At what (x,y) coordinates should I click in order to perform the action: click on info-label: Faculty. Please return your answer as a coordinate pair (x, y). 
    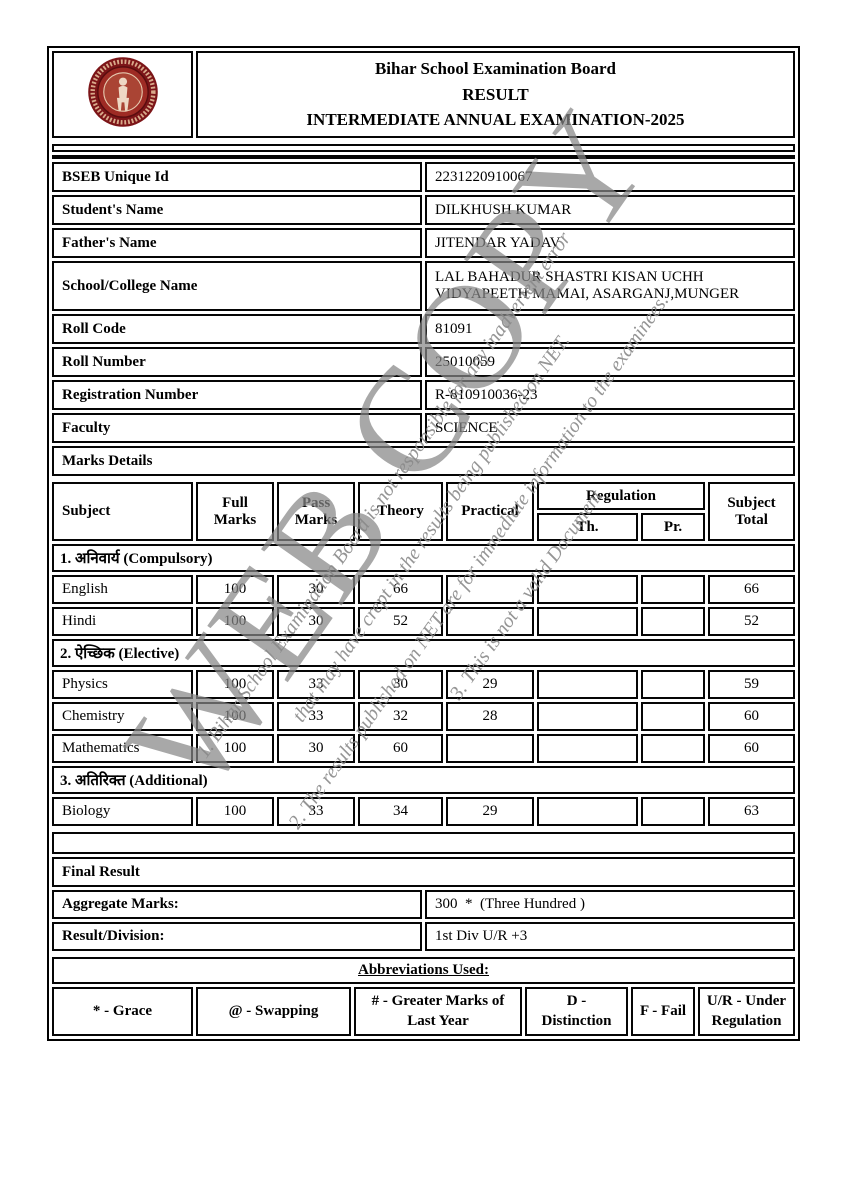
    Looking at the image, I should click on (237, 428).